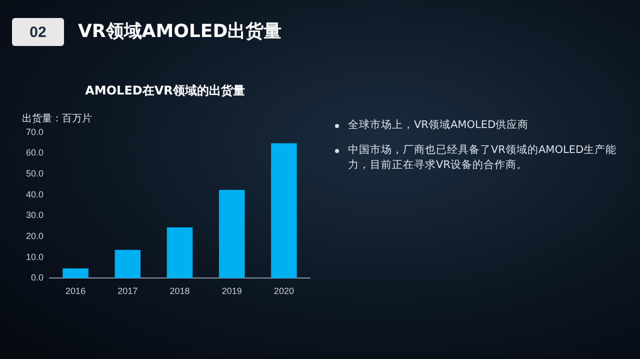  Describe the element at coordinates (232, 291) in the screenshot. I see `x-tick-label: 2019` at that location.